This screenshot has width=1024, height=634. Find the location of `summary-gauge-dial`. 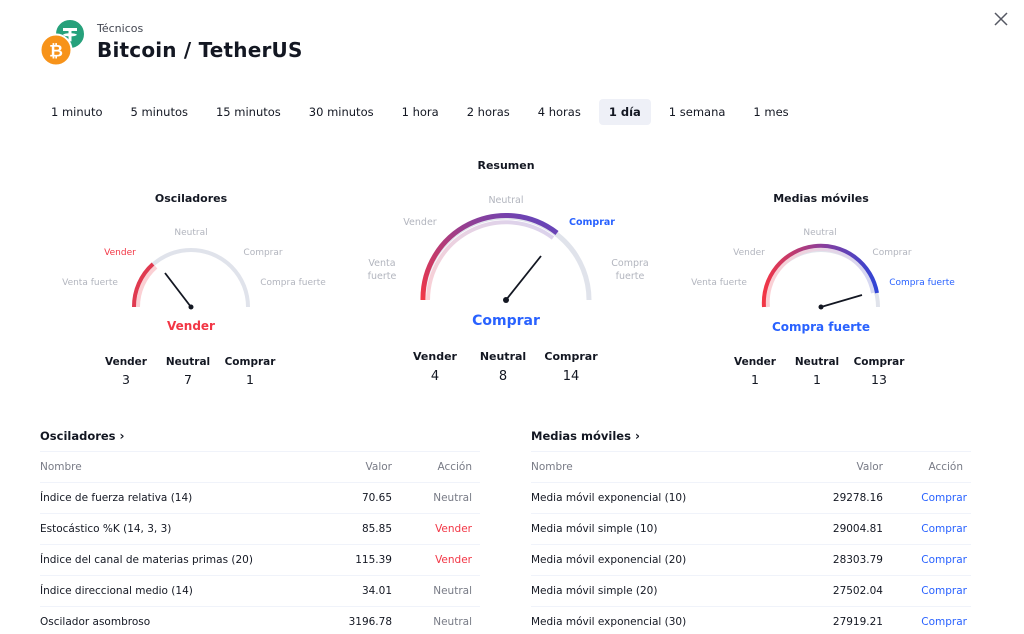

summary-gauge-dial is located at coordinates (506, 258).